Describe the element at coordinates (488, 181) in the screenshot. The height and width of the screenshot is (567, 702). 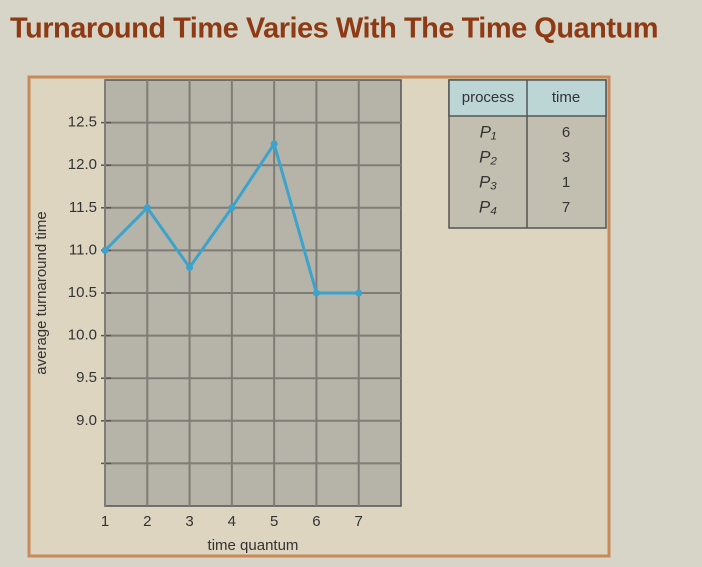
I see `process-cell: P₃` at that location.